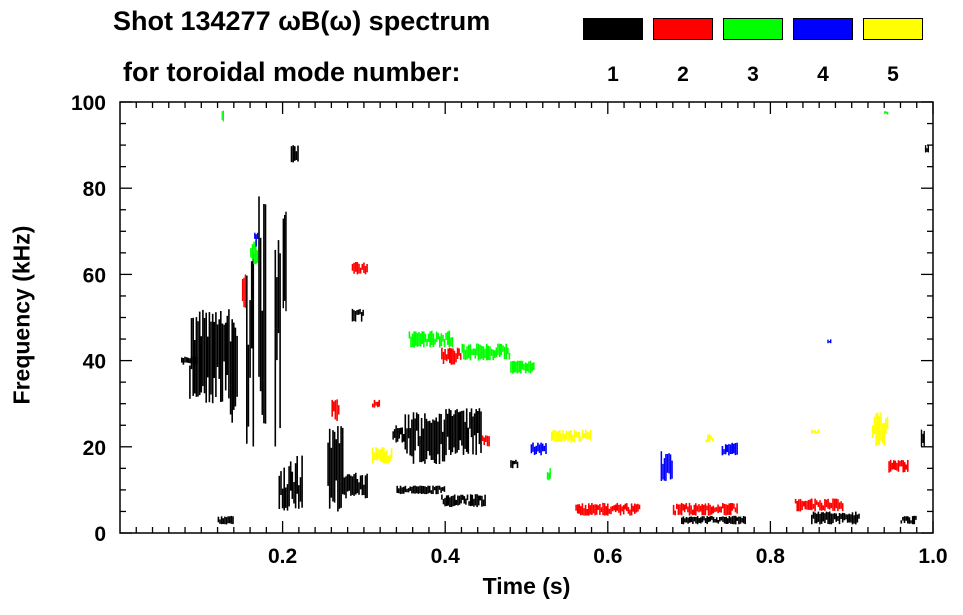  I want to click on x-tick-label: 0.4, so click(446, 556).